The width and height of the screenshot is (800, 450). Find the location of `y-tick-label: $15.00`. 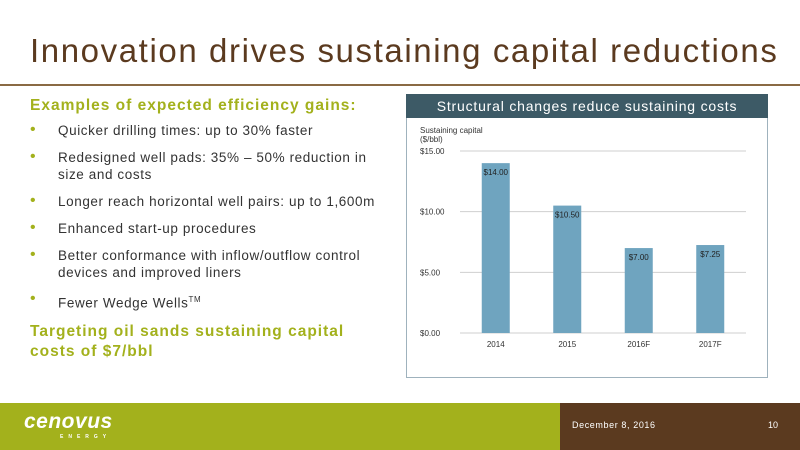

y-tick-label: $15.00 is located at coordinates (432, 151).